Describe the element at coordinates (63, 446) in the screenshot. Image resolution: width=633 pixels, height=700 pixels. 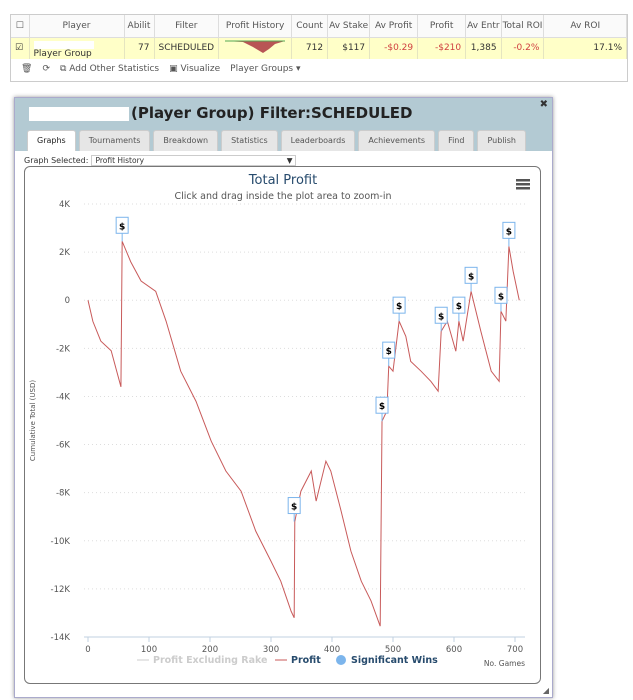
I see `y-tick-label: -6K` at that location.